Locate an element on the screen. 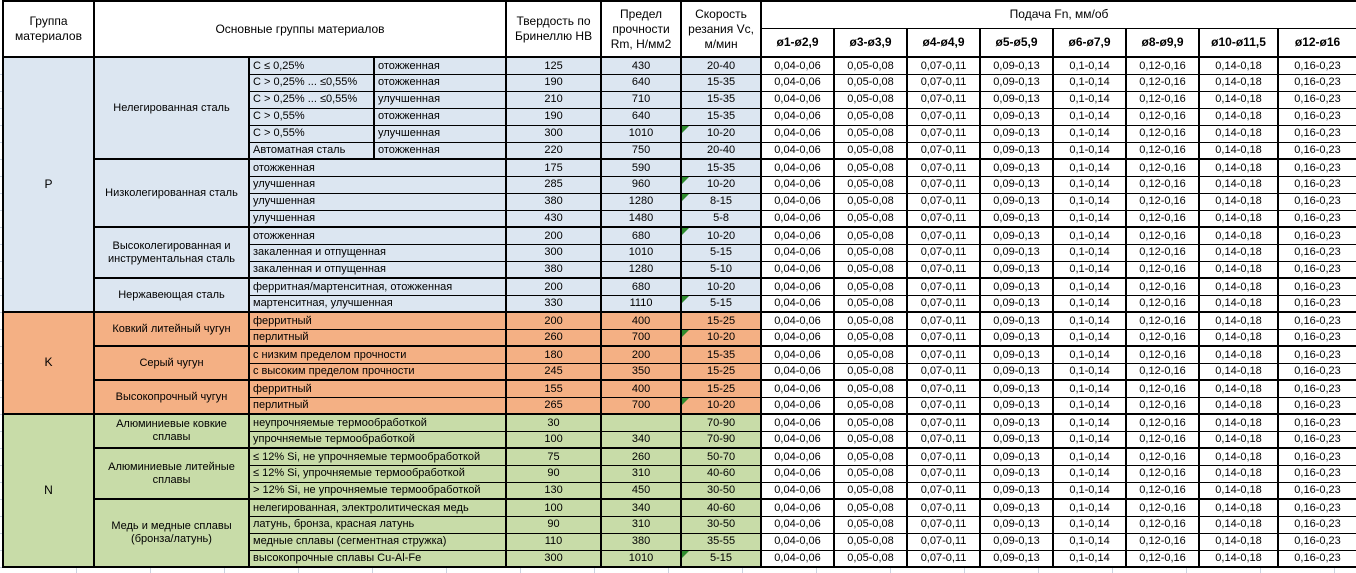  material-subgroup-cell: Ковкий литейный чугун is located at coordinates (171, 329).